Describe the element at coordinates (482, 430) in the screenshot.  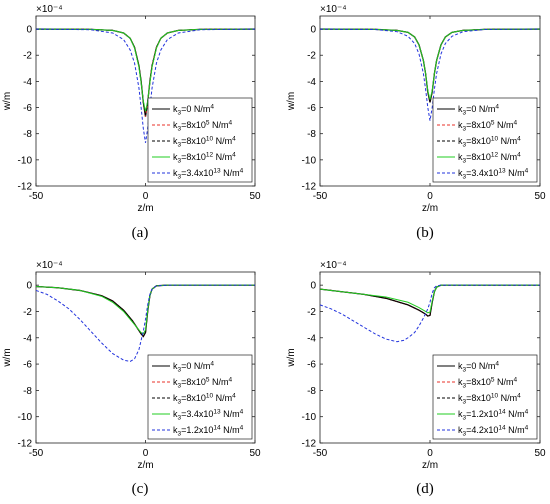
I see `legend-text-part: =4.2x10` at that location.